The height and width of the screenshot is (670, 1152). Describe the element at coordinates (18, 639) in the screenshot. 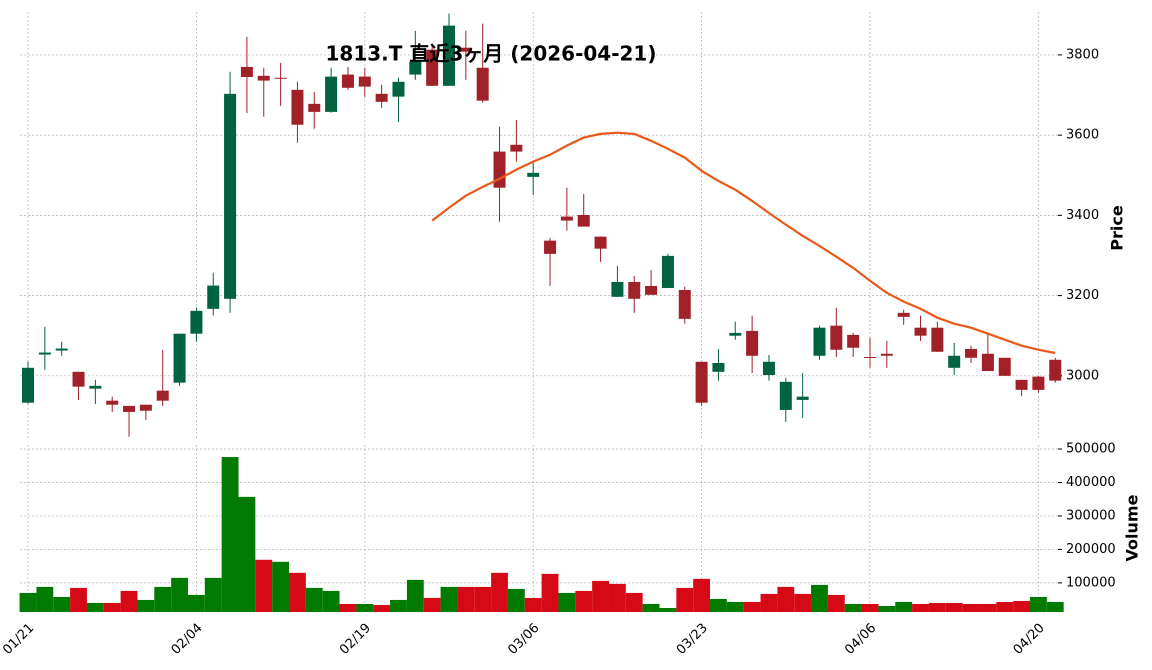

I see `x-tick-label: 01/21` at that location.